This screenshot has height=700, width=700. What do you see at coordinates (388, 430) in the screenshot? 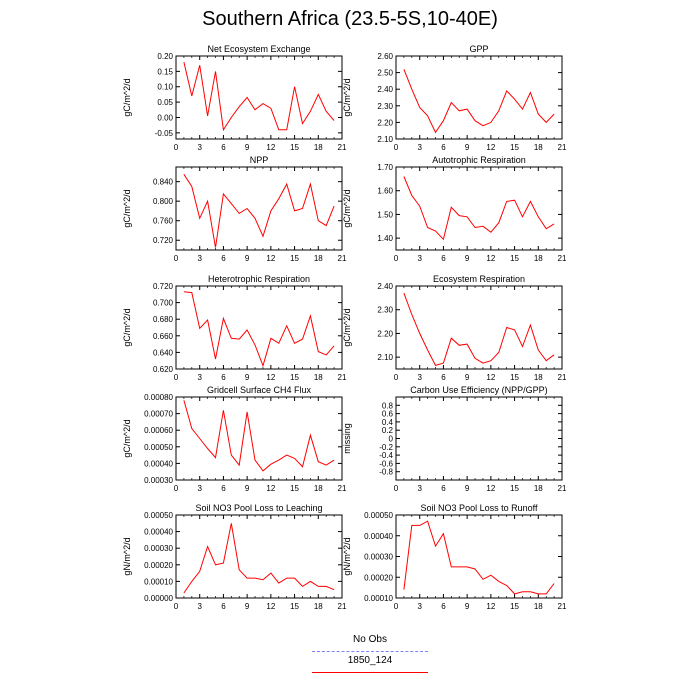
I see `y-tick-label: 0.2` at bounding box center [388, 430].